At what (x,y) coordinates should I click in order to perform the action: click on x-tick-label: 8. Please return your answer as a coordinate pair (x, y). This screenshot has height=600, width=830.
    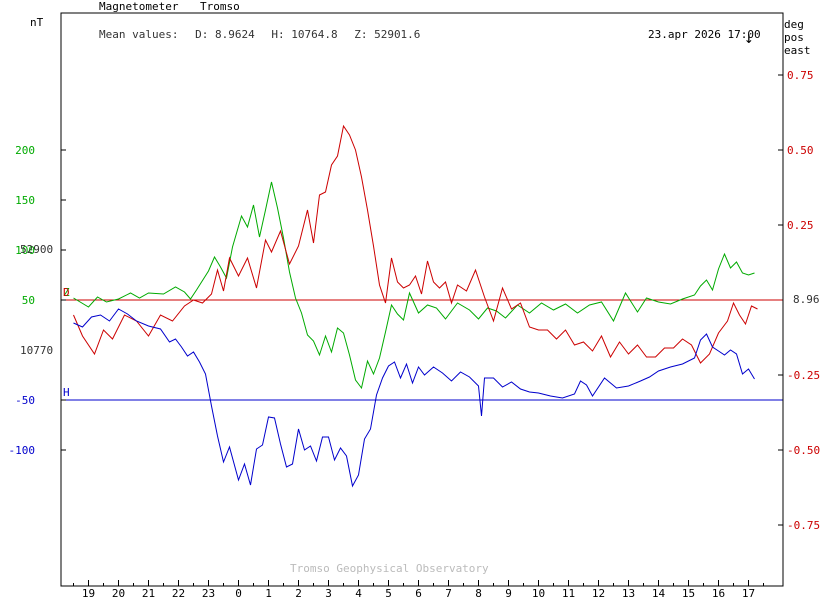
    Looking at the image, I should click on (478, 593).